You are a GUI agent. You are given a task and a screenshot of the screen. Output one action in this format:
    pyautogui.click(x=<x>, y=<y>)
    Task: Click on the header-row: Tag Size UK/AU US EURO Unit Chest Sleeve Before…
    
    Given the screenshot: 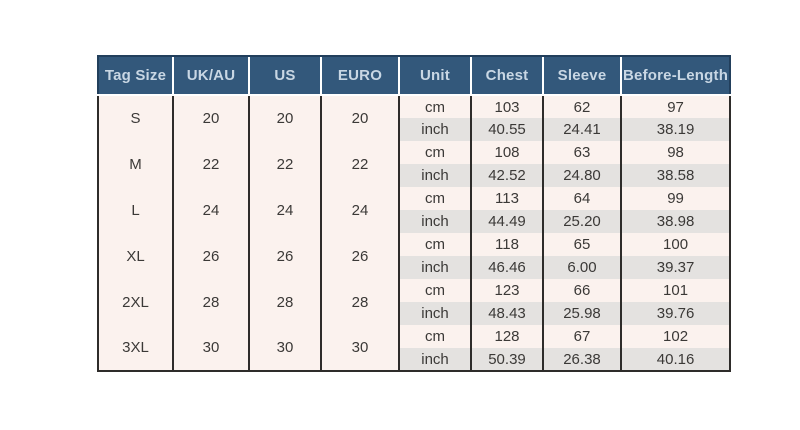 What is the action you would take?
    pyautogui.click(x=414, y=75)
    